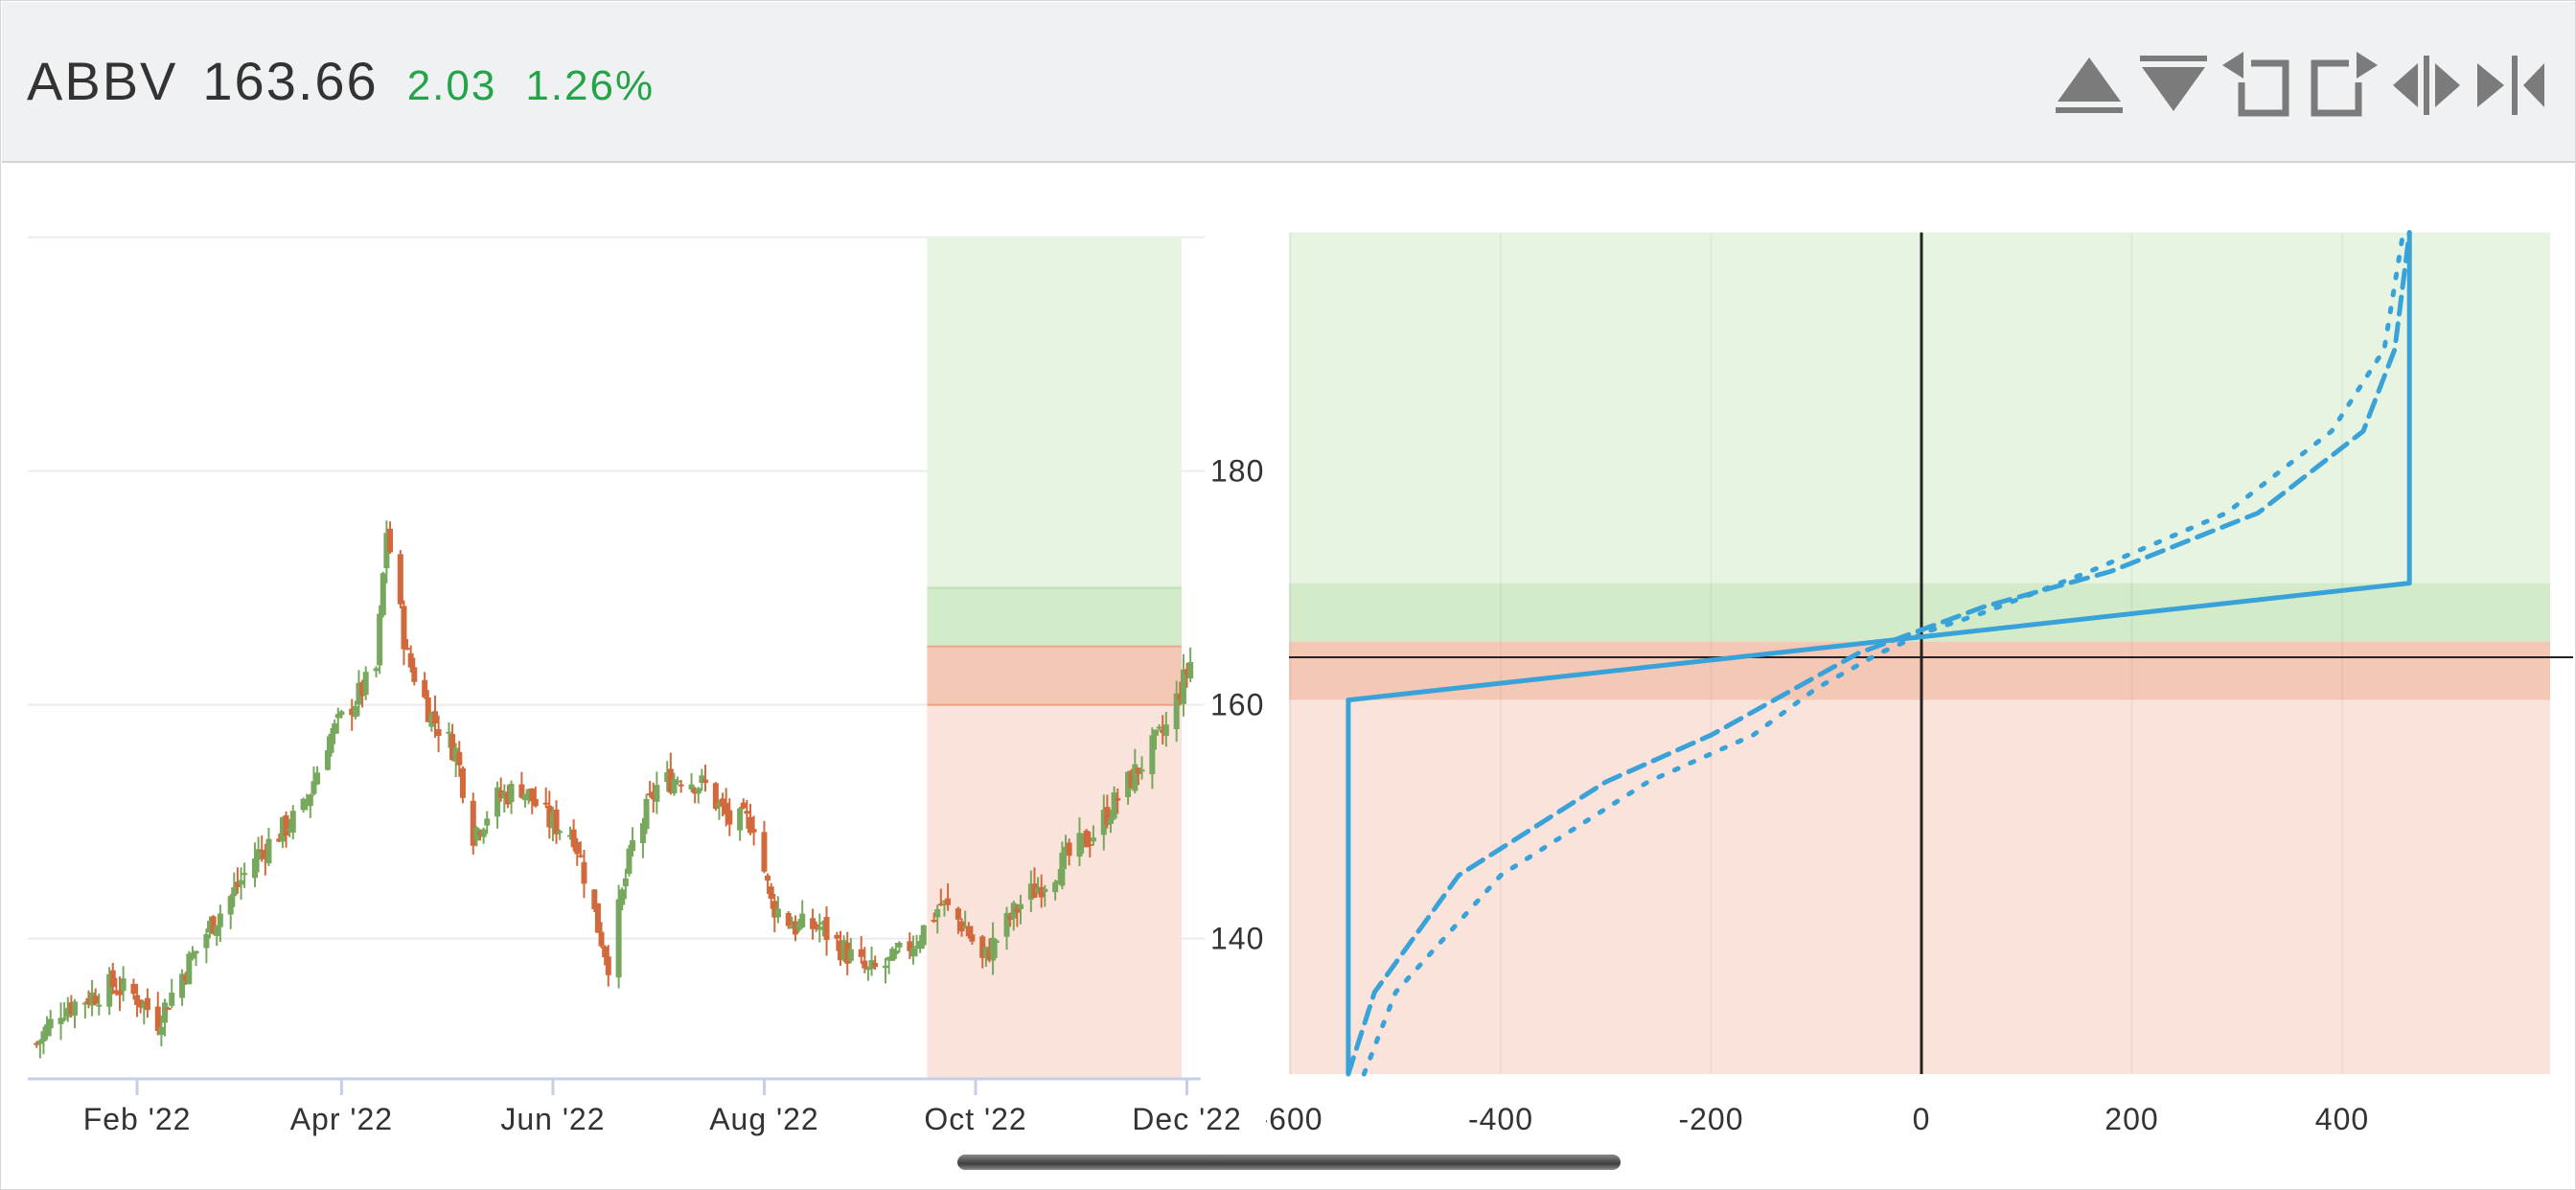  Describe the element at coordinates (1054, 413) in the screenshot. I see `profit-zone` at that location.